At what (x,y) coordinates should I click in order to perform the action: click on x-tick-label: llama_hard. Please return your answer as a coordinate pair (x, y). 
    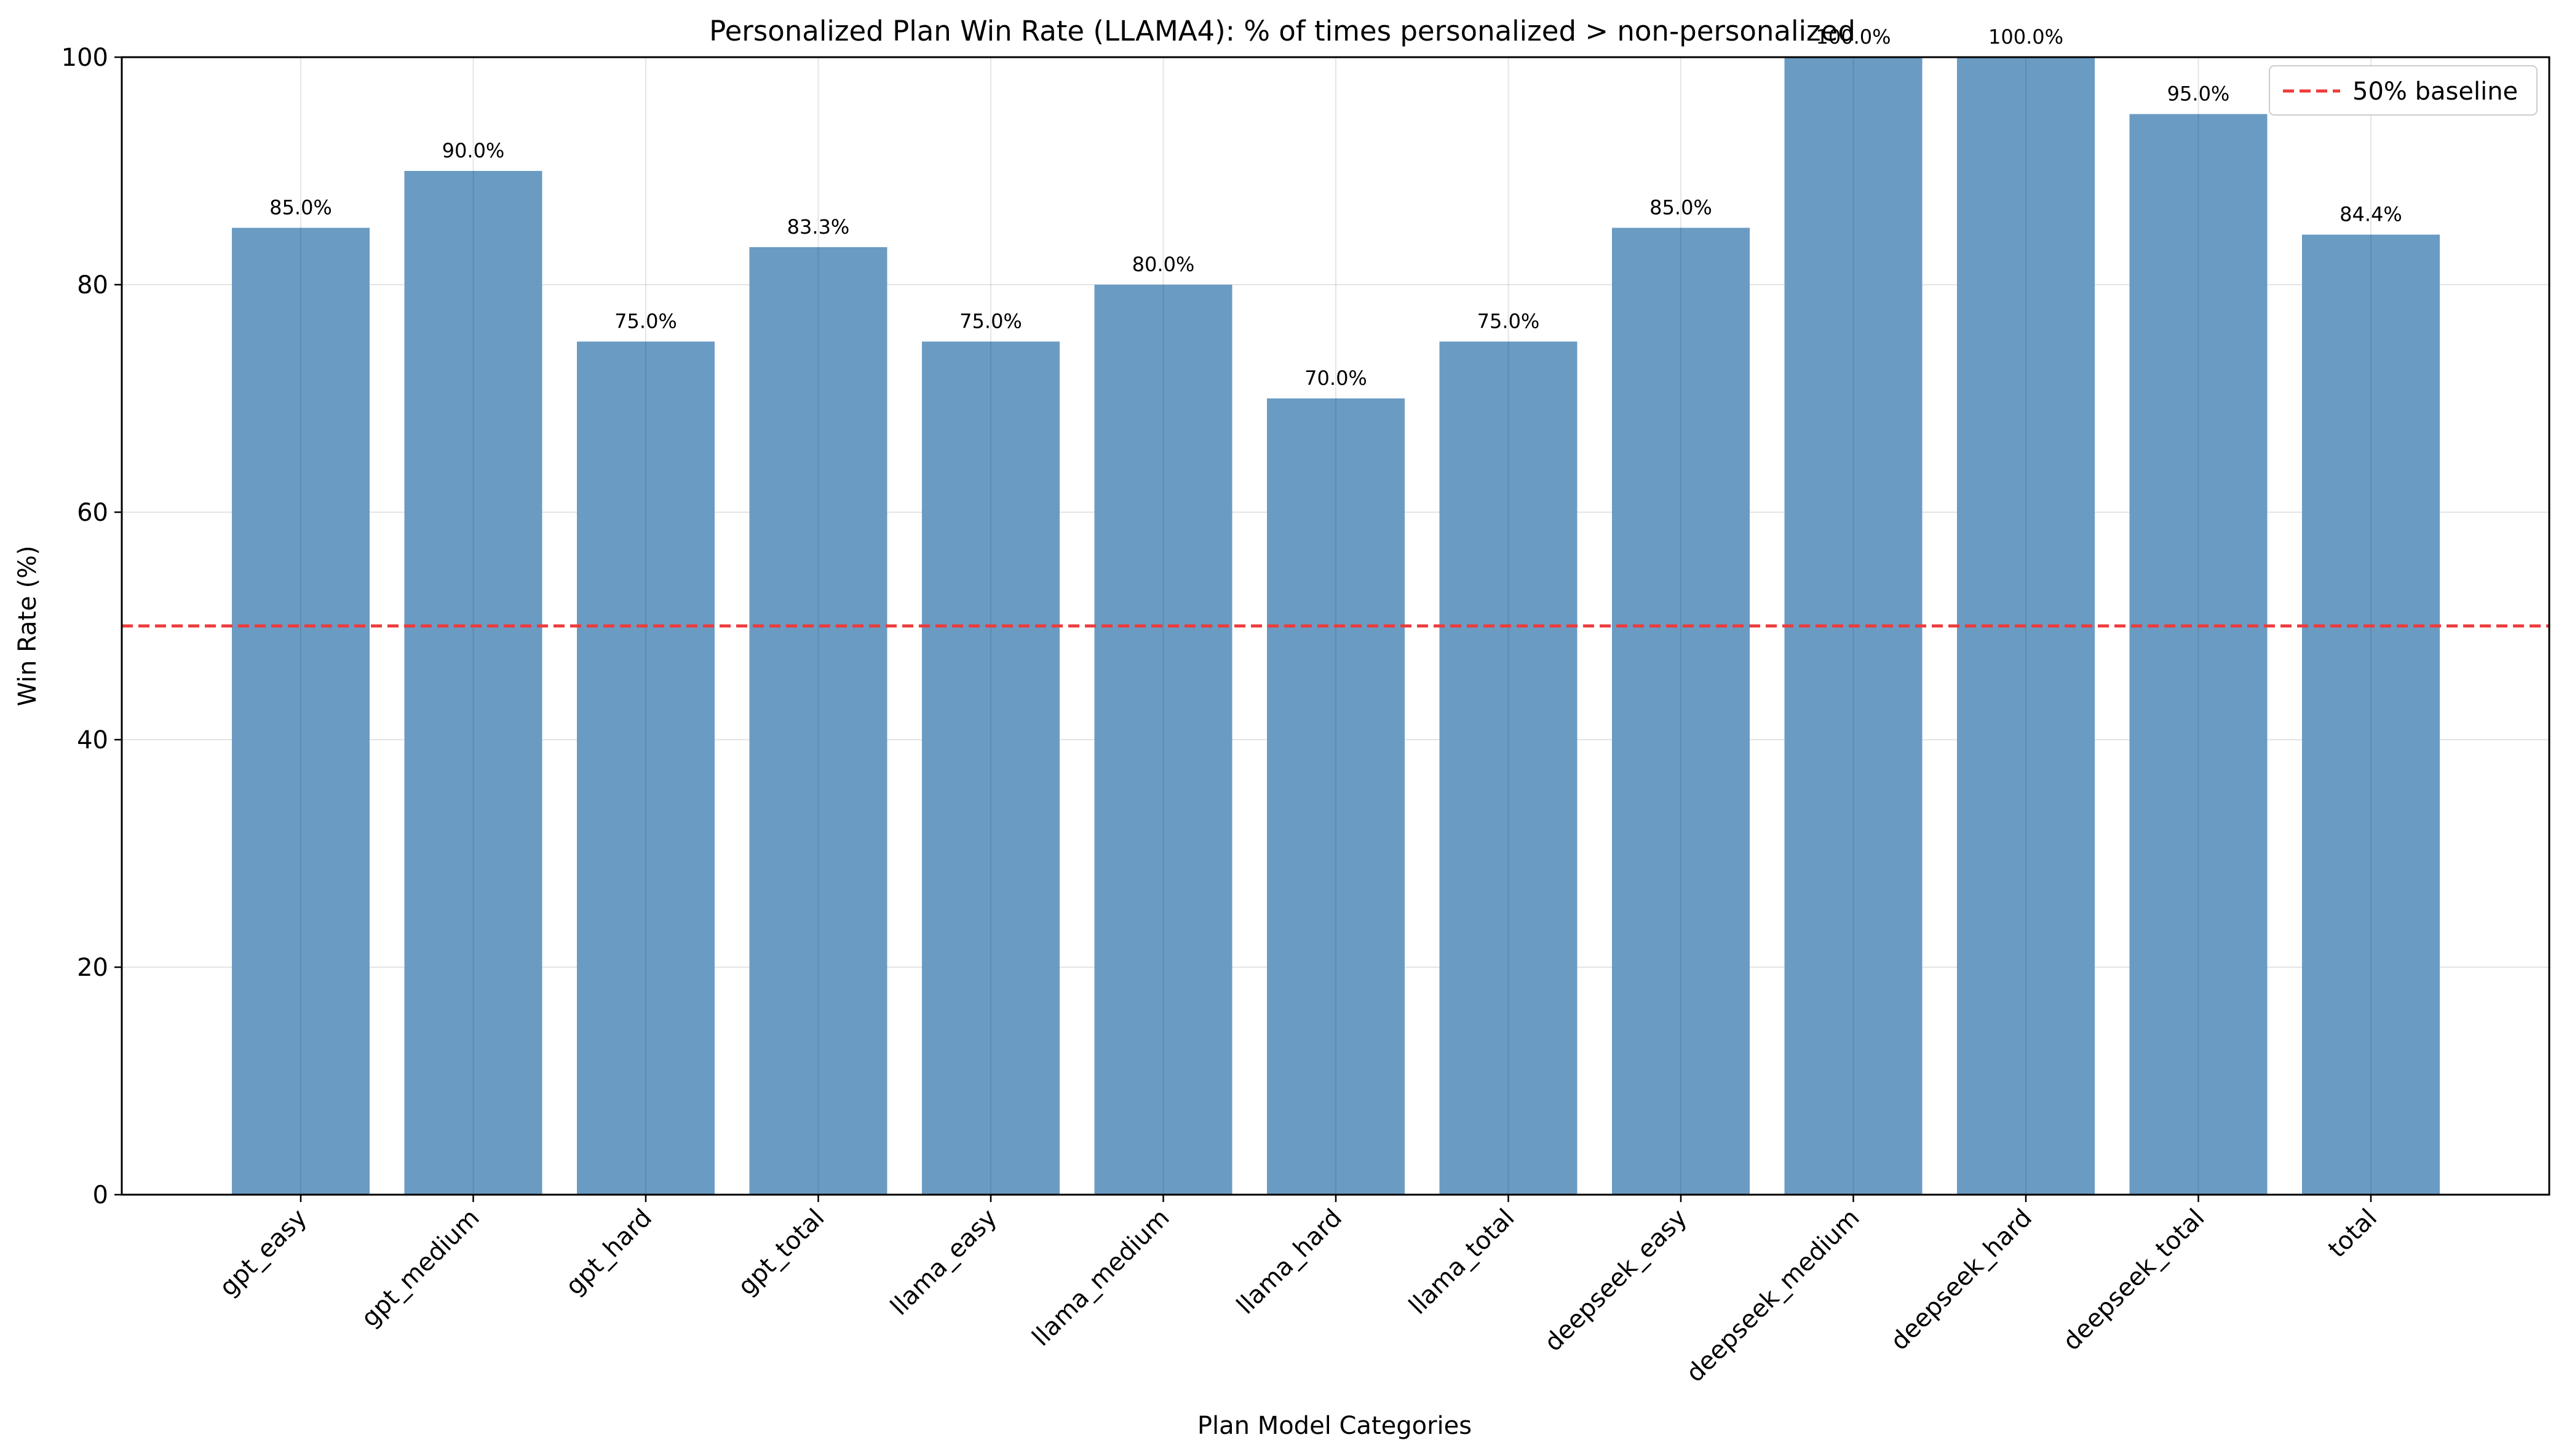
    Looking at the image, I should click on (1289, 1262).